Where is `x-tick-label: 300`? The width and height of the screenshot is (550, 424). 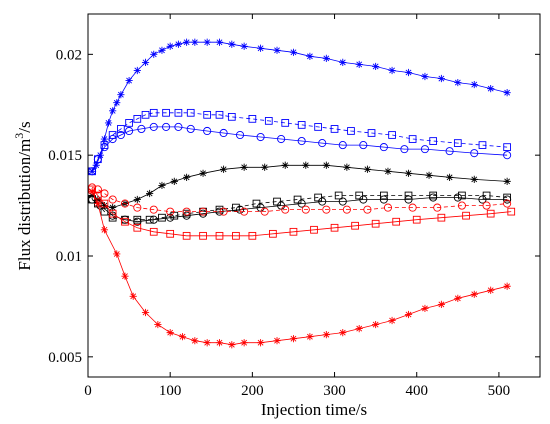 x-tick-label: 300 is located at coordinates (334, 391).